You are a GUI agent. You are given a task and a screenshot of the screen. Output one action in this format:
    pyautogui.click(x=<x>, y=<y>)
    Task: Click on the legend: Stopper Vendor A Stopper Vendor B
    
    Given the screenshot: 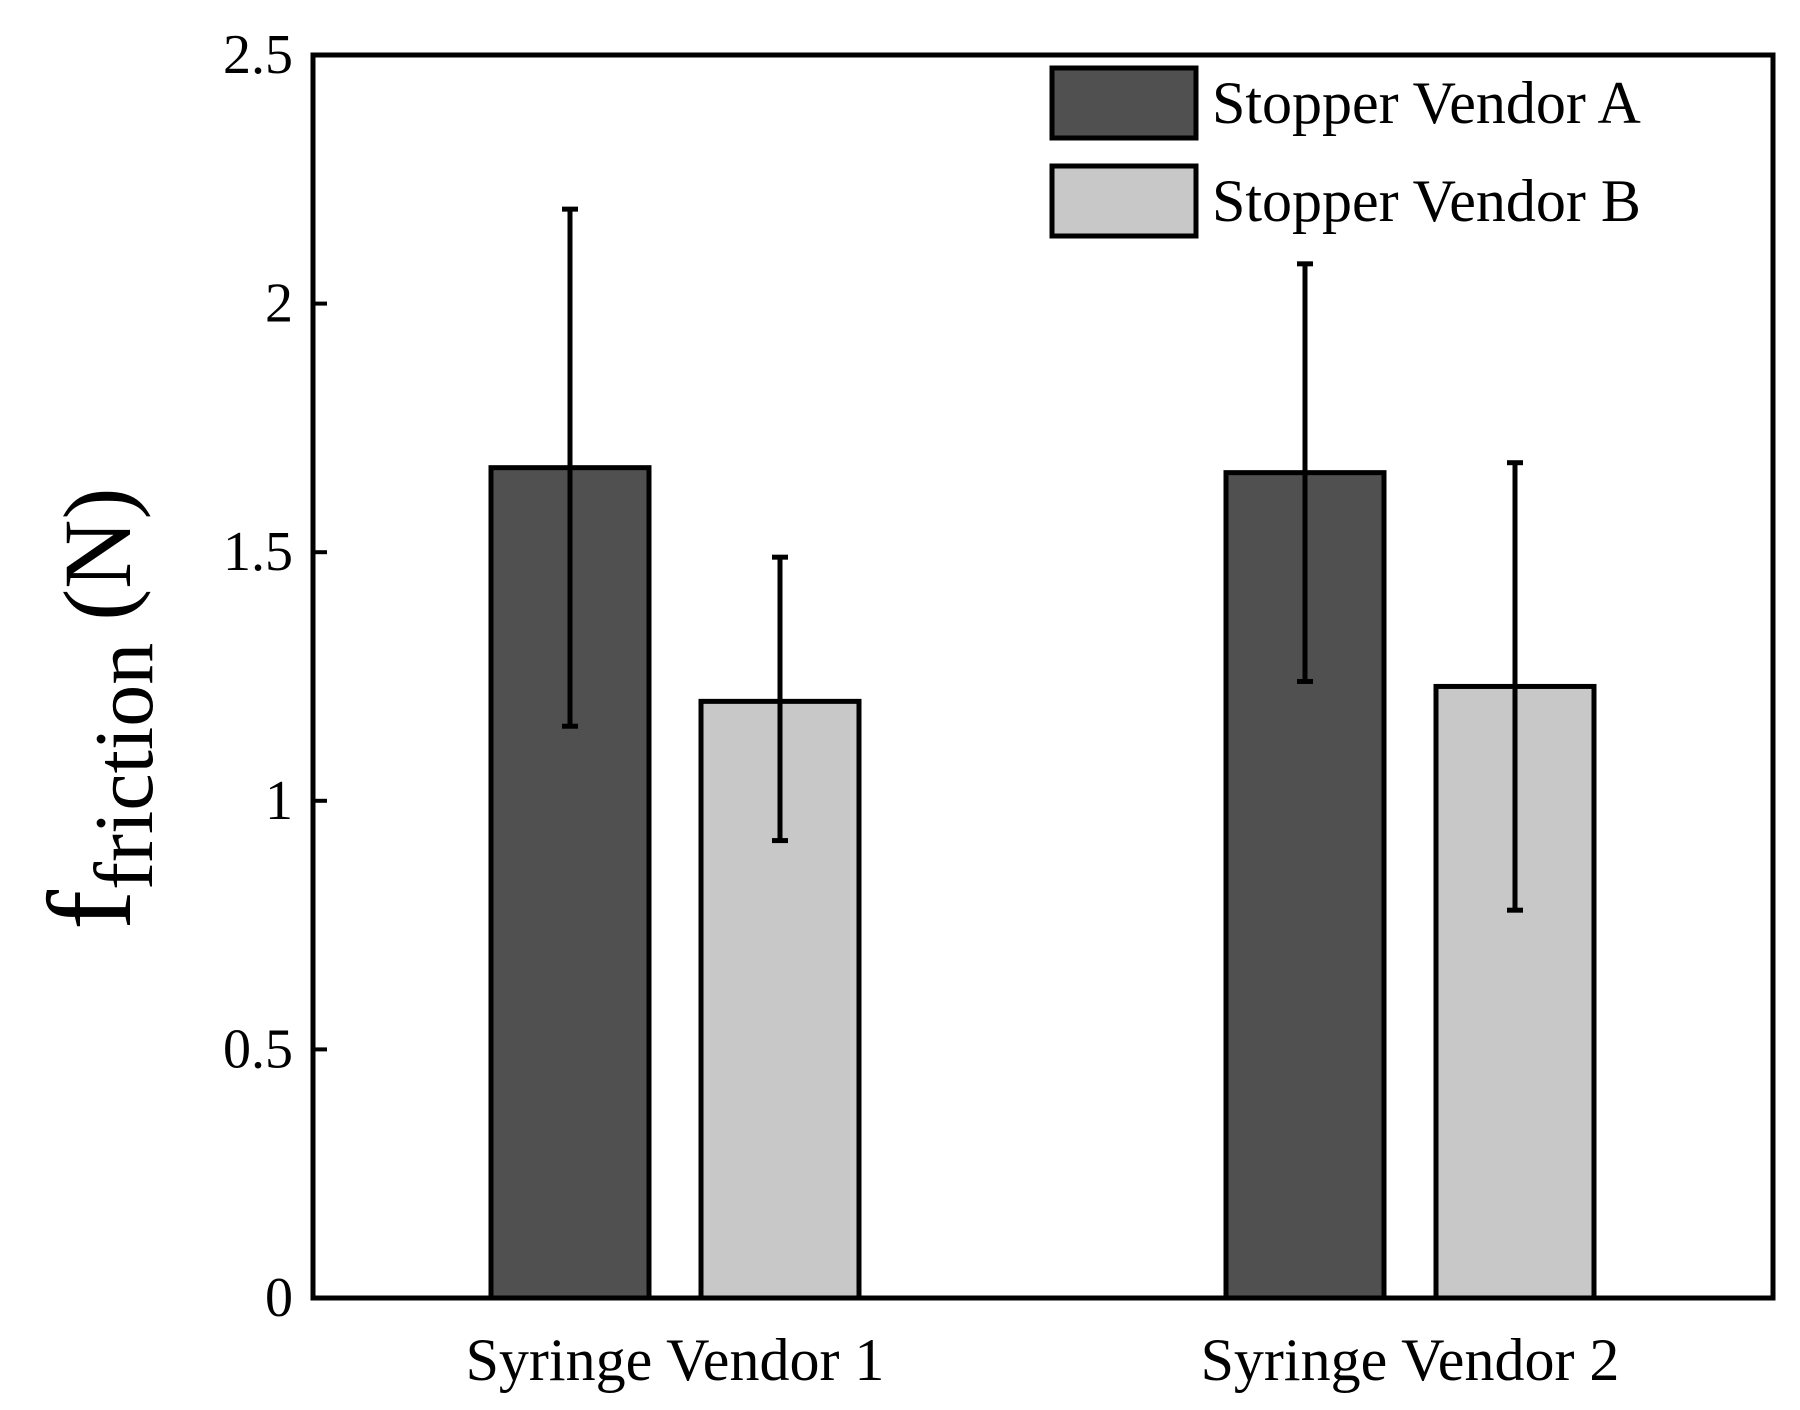 What is the action you would take?
    pyautogui.click(x=1345, y=152)
    